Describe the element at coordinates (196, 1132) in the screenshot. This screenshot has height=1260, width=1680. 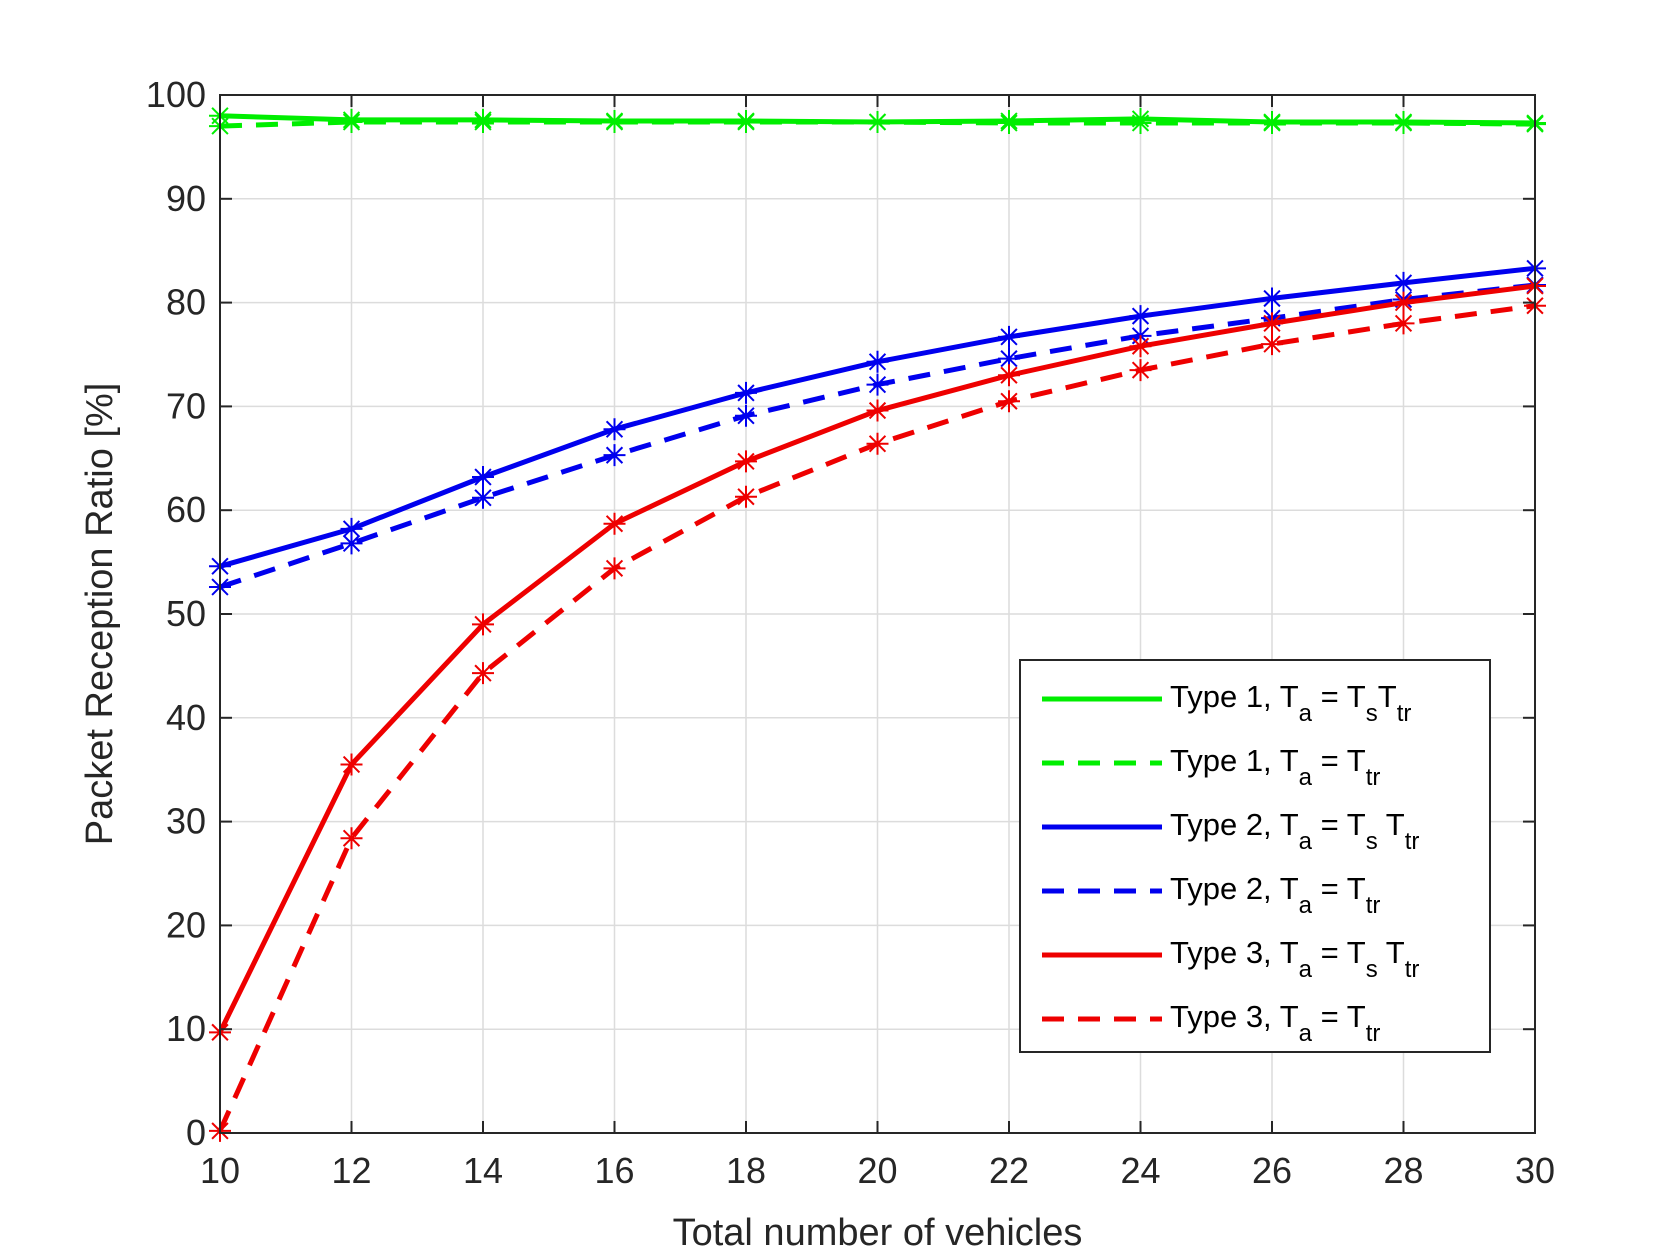
I see `y-tick-label: 0` at that location.